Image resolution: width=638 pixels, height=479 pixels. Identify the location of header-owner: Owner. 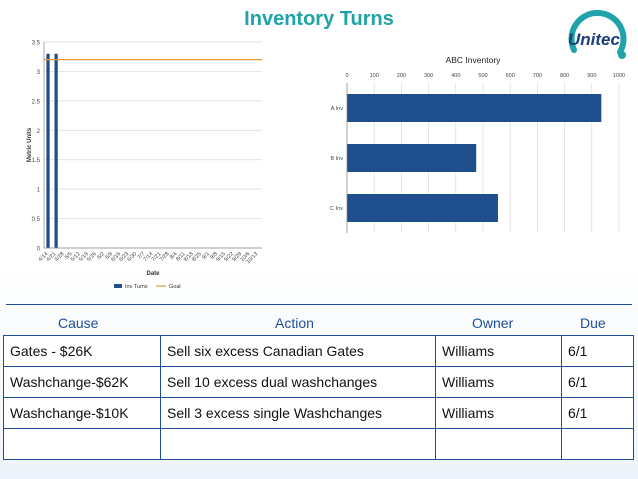
(493, 323).